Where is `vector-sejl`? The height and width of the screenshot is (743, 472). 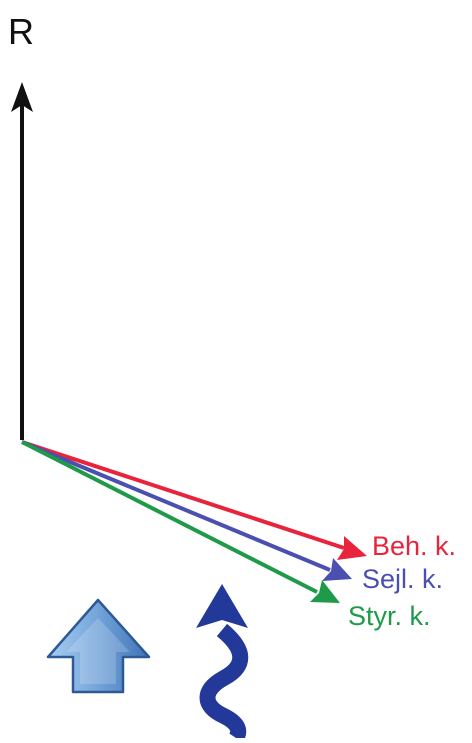
vector-sejl is located at coordinates (186, 510).